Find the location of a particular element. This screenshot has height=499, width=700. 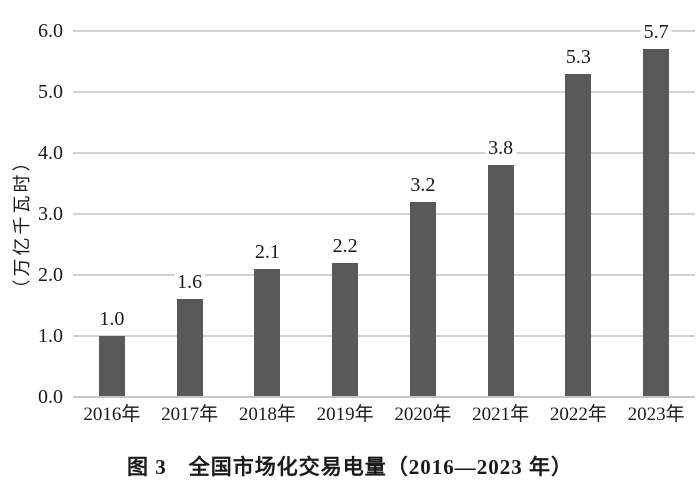

x-tick-label: 2022年 is located at coordinates (578, 414).